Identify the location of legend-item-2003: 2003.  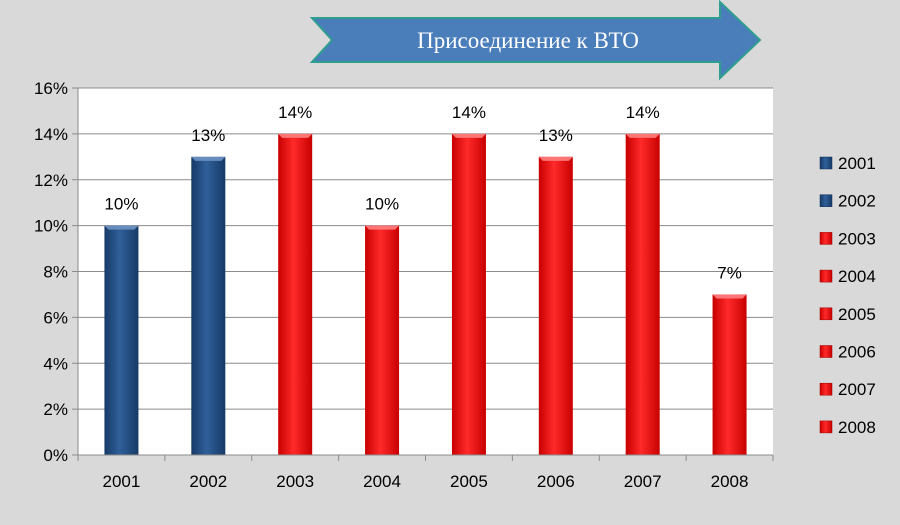
(847, 238).